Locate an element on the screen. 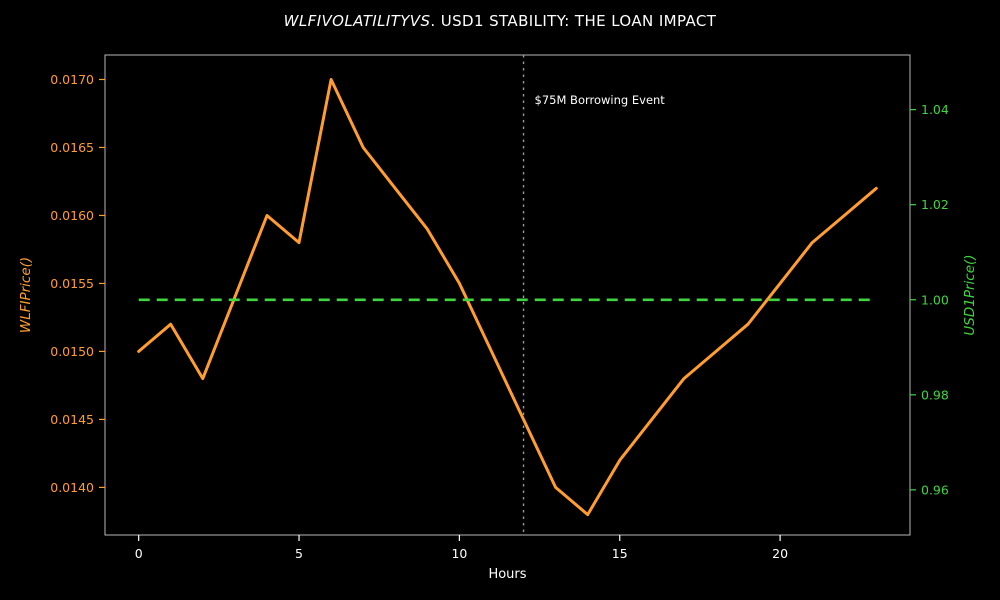  y-right-tick-label: 1.00 is located at coordinates (935, 299).